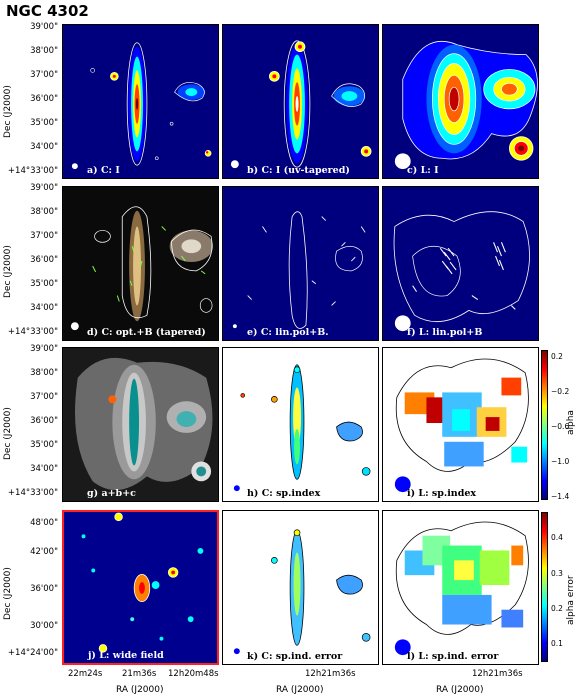 The image size is (577, 699). I want to click on composite-map, so click(140, 424).